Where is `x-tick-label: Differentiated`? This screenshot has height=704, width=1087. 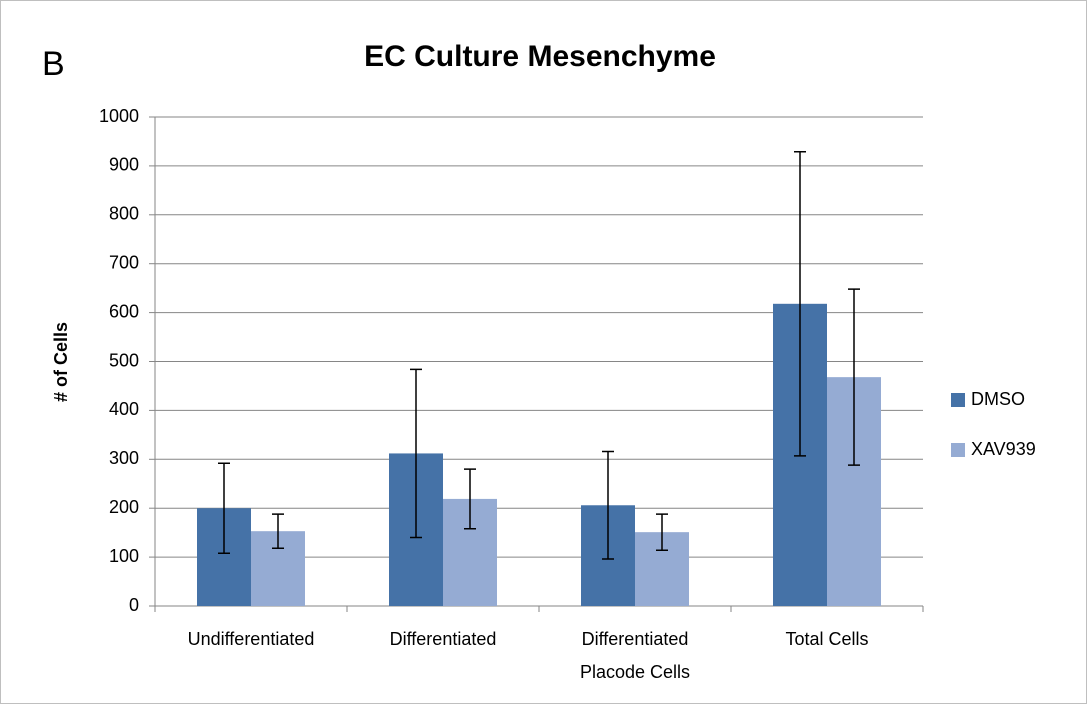
x-tick-label: Differentiated is located at coordinates (443, 639).